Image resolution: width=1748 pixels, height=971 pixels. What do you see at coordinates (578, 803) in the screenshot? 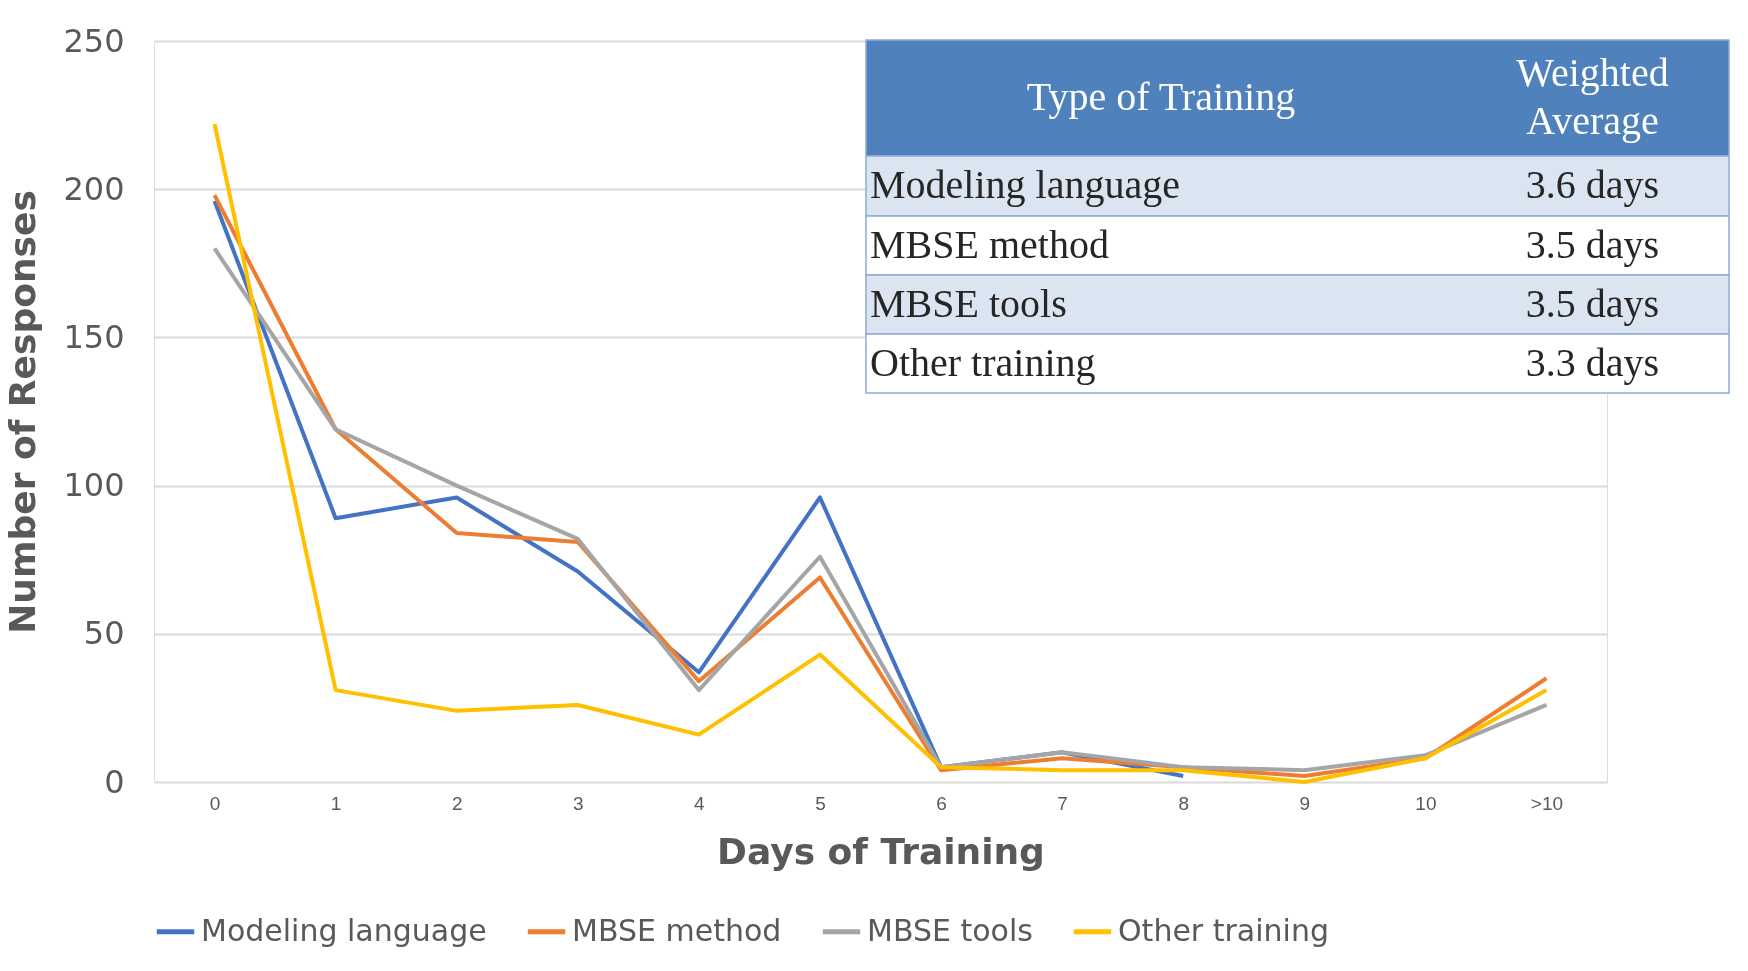
I see `x-tick-label: 3` at bounding box center [578, 803].